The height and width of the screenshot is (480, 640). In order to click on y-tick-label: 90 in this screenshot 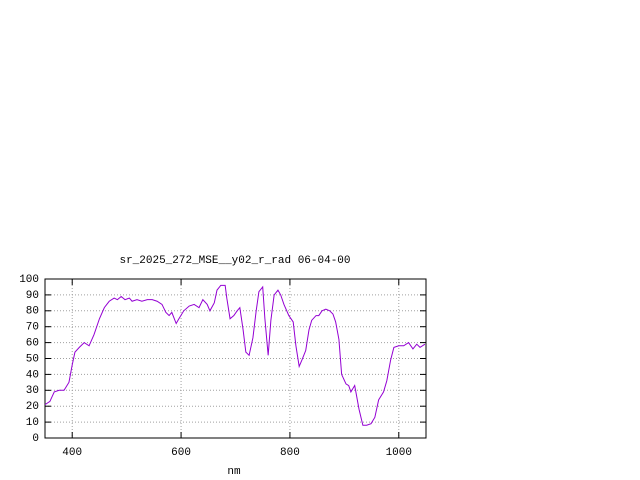, I will do `click(32, 296)`.